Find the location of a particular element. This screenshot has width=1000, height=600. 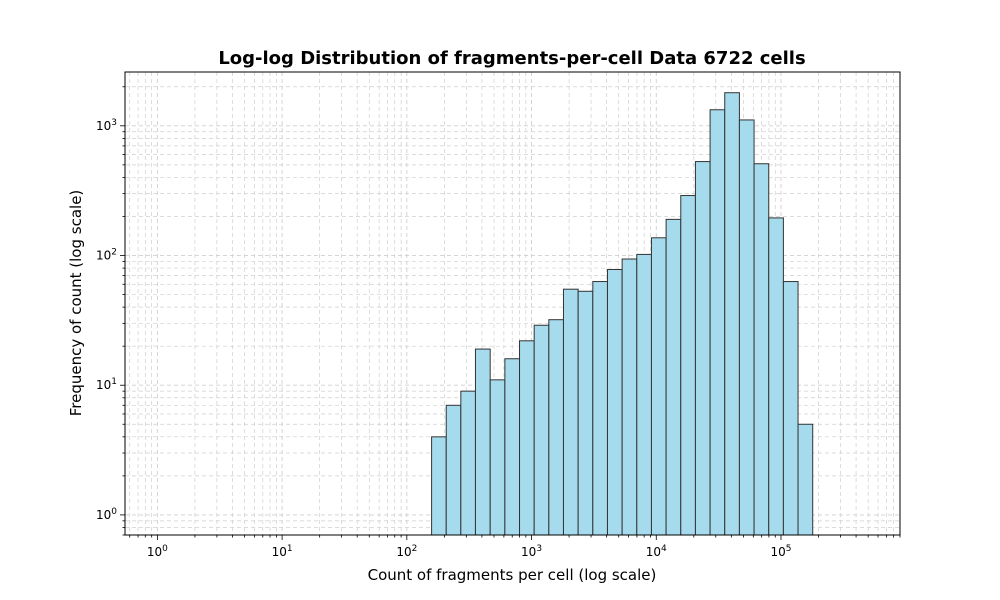

x-tick-label: 104 is located at coordinates (656, 551).